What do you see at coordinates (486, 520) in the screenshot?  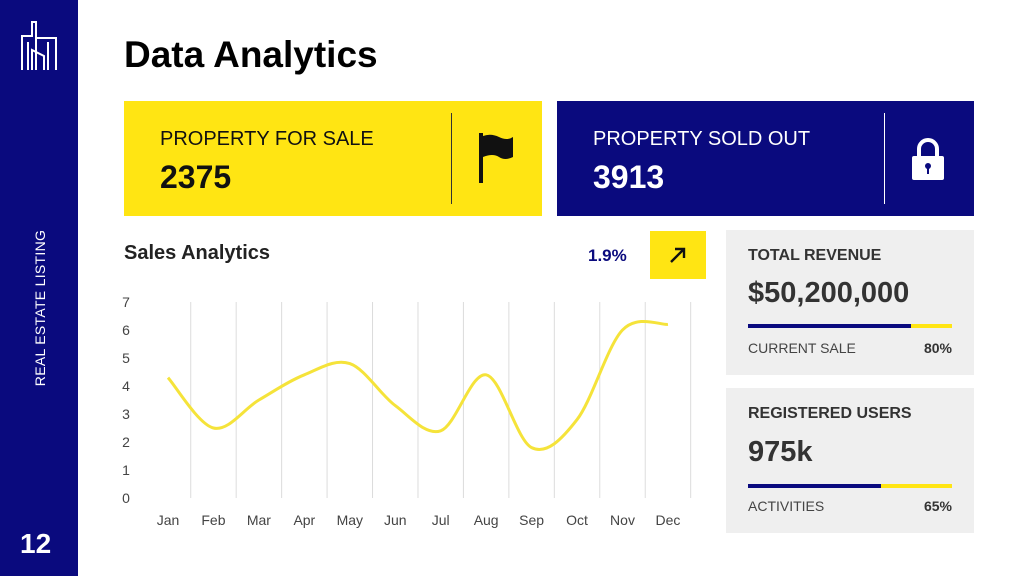 I see `x-tick-label: Aug` at bounding box center [486, 520].